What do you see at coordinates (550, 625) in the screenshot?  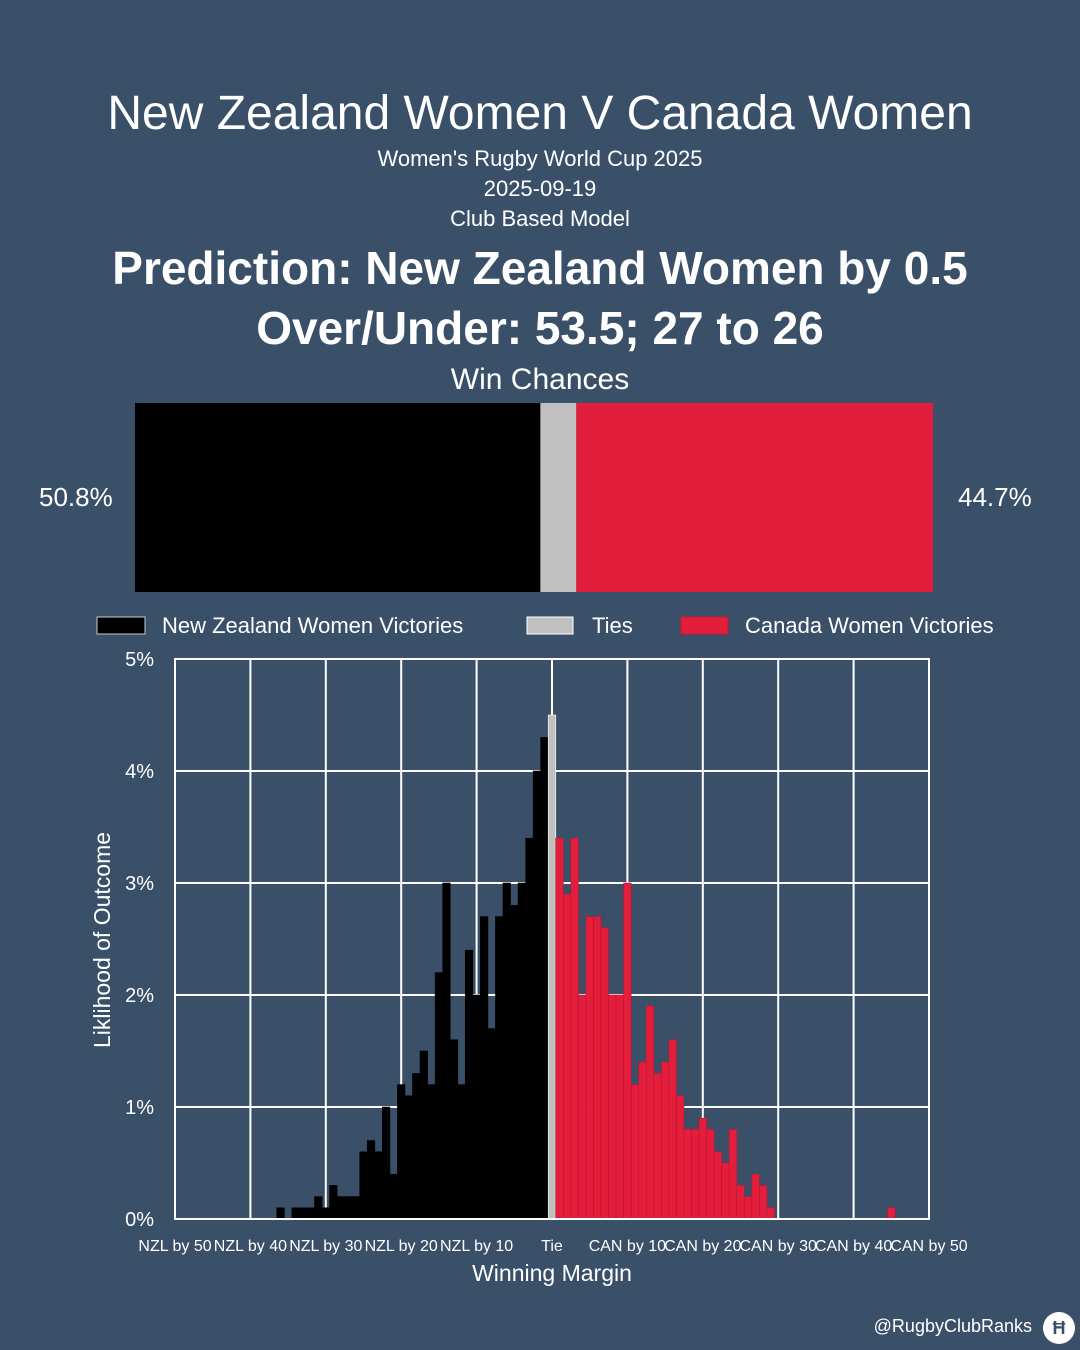 I see `legend-swatch-tie` at bounding box center [550, 625].